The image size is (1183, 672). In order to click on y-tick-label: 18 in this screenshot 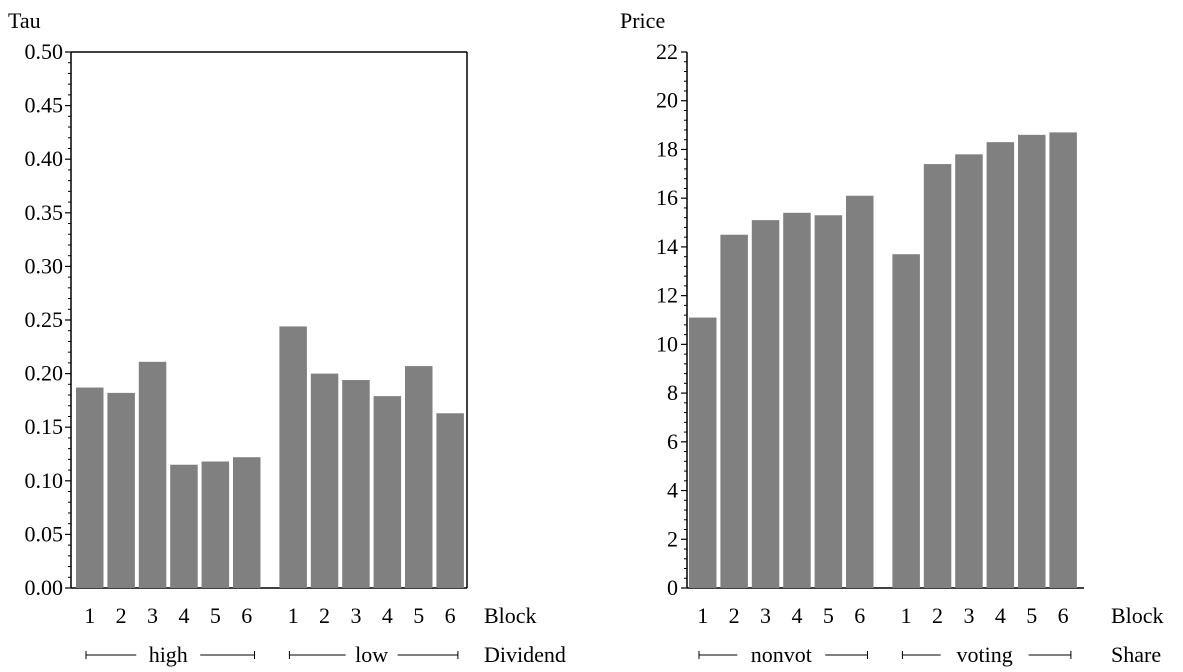, I will do `click(667, 148)`.